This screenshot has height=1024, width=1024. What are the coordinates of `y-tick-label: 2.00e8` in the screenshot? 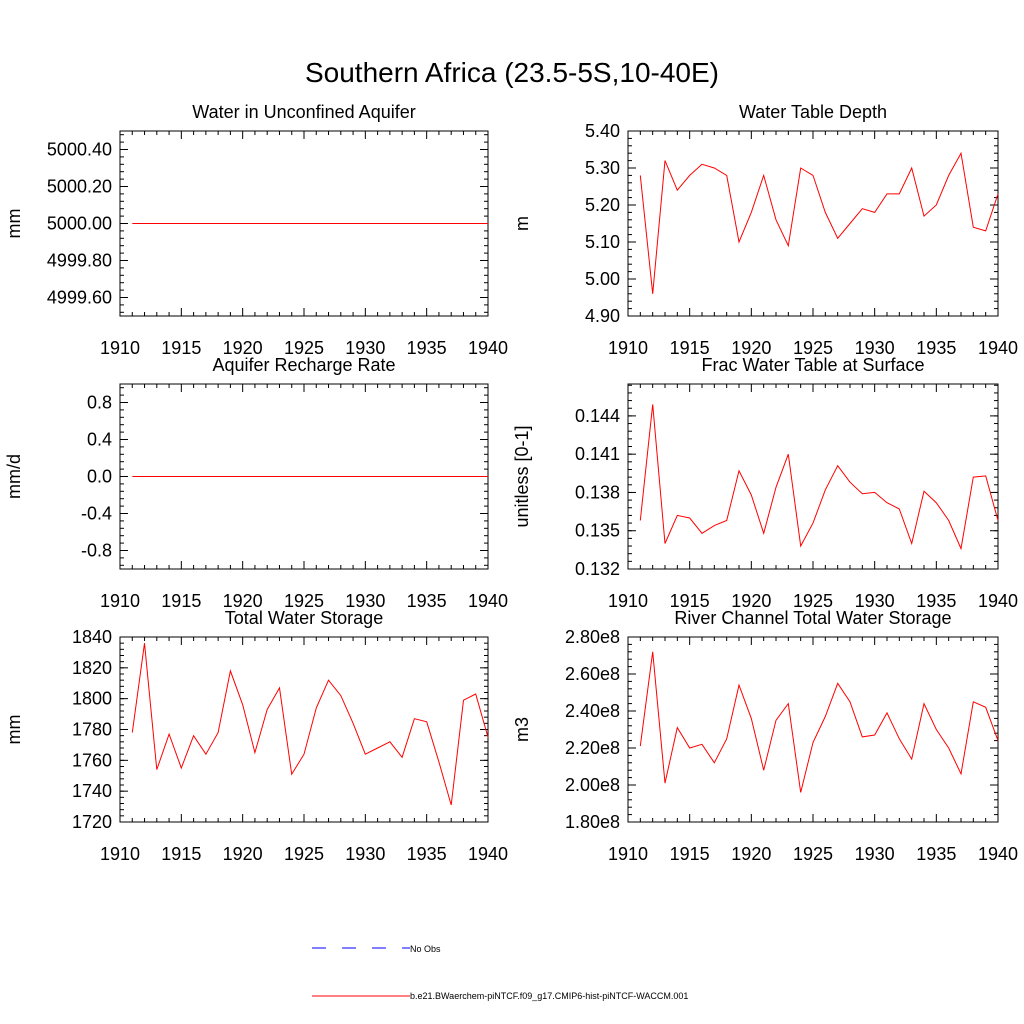 It's located at (592, 785).